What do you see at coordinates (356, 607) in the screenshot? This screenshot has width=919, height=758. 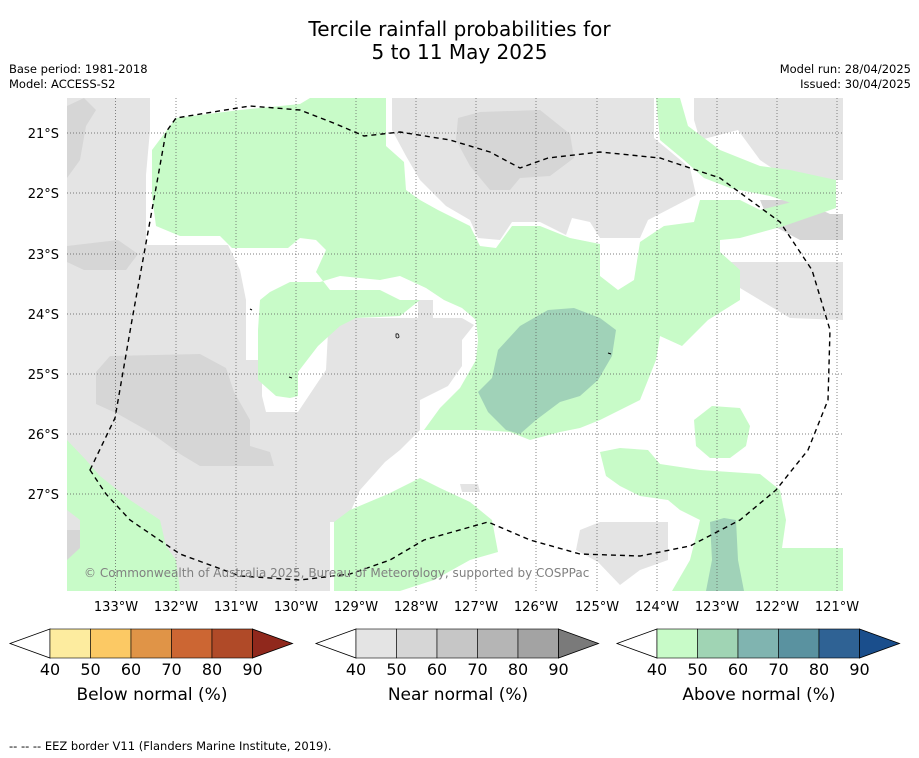 I see `lon-label: 129°W` at bounding box center [356, 607].